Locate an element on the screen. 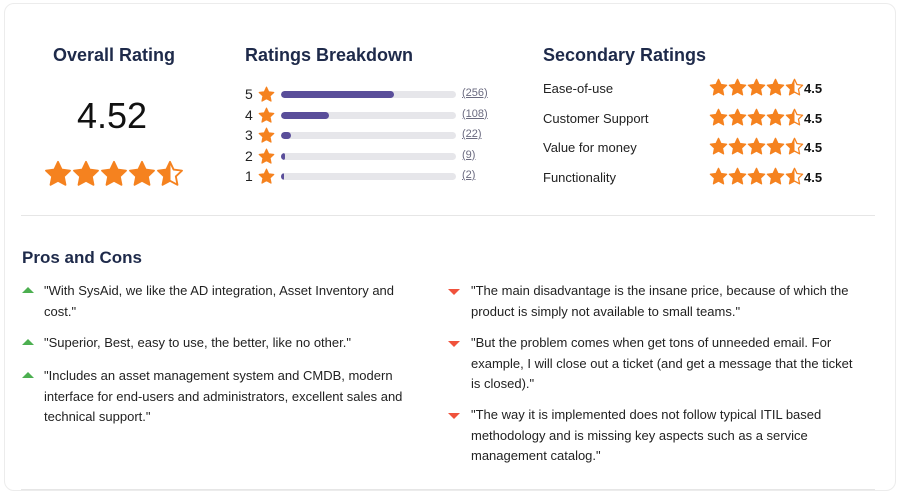 The height and width of the screenshot is (494, 900). quote-line: management catalog." is located at coordinates (536, 455).